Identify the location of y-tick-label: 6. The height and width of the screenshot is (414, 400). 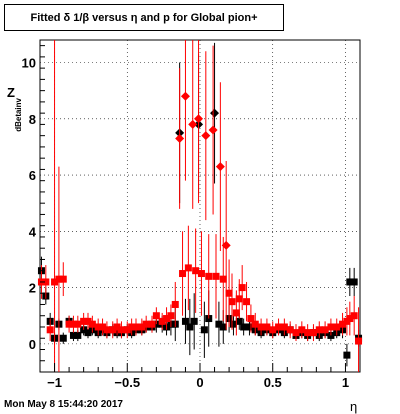
(32, 175).